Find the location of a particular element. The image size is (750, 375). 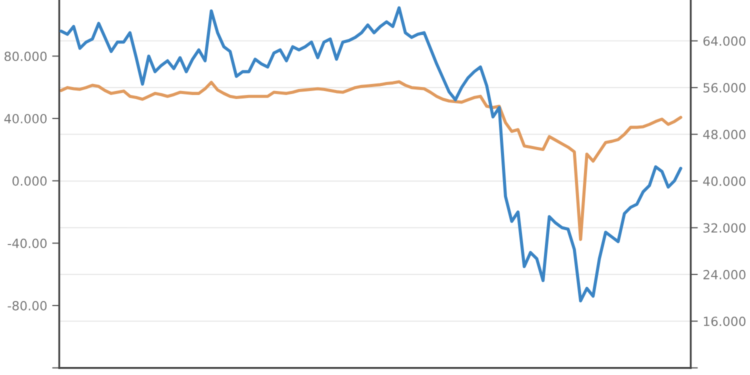

y-tick-label: -80.00 is located at coordinates (27, 305).